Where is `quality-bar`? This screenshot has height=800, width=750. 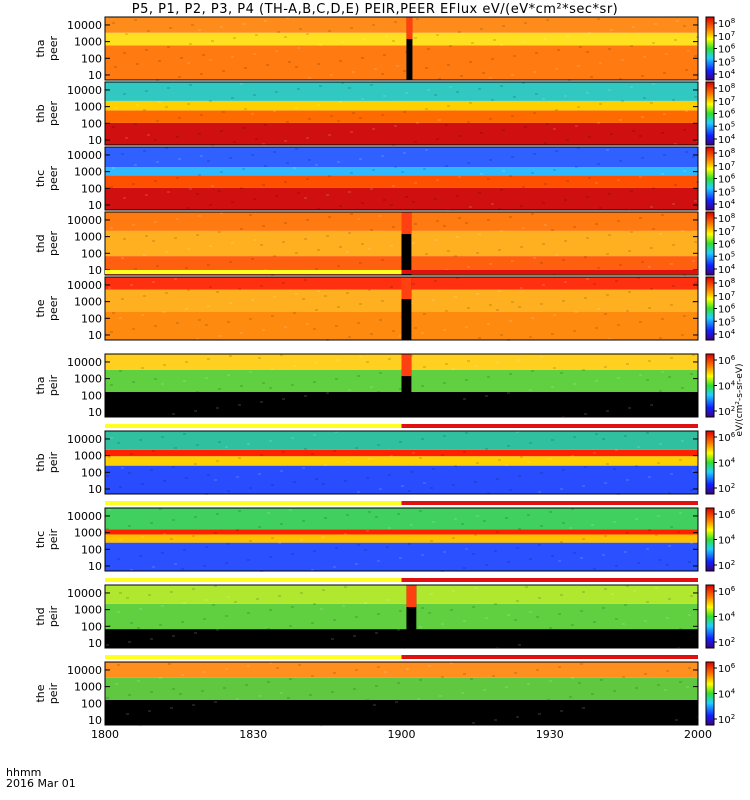
quality-bar is located at coordinates (253, 503).